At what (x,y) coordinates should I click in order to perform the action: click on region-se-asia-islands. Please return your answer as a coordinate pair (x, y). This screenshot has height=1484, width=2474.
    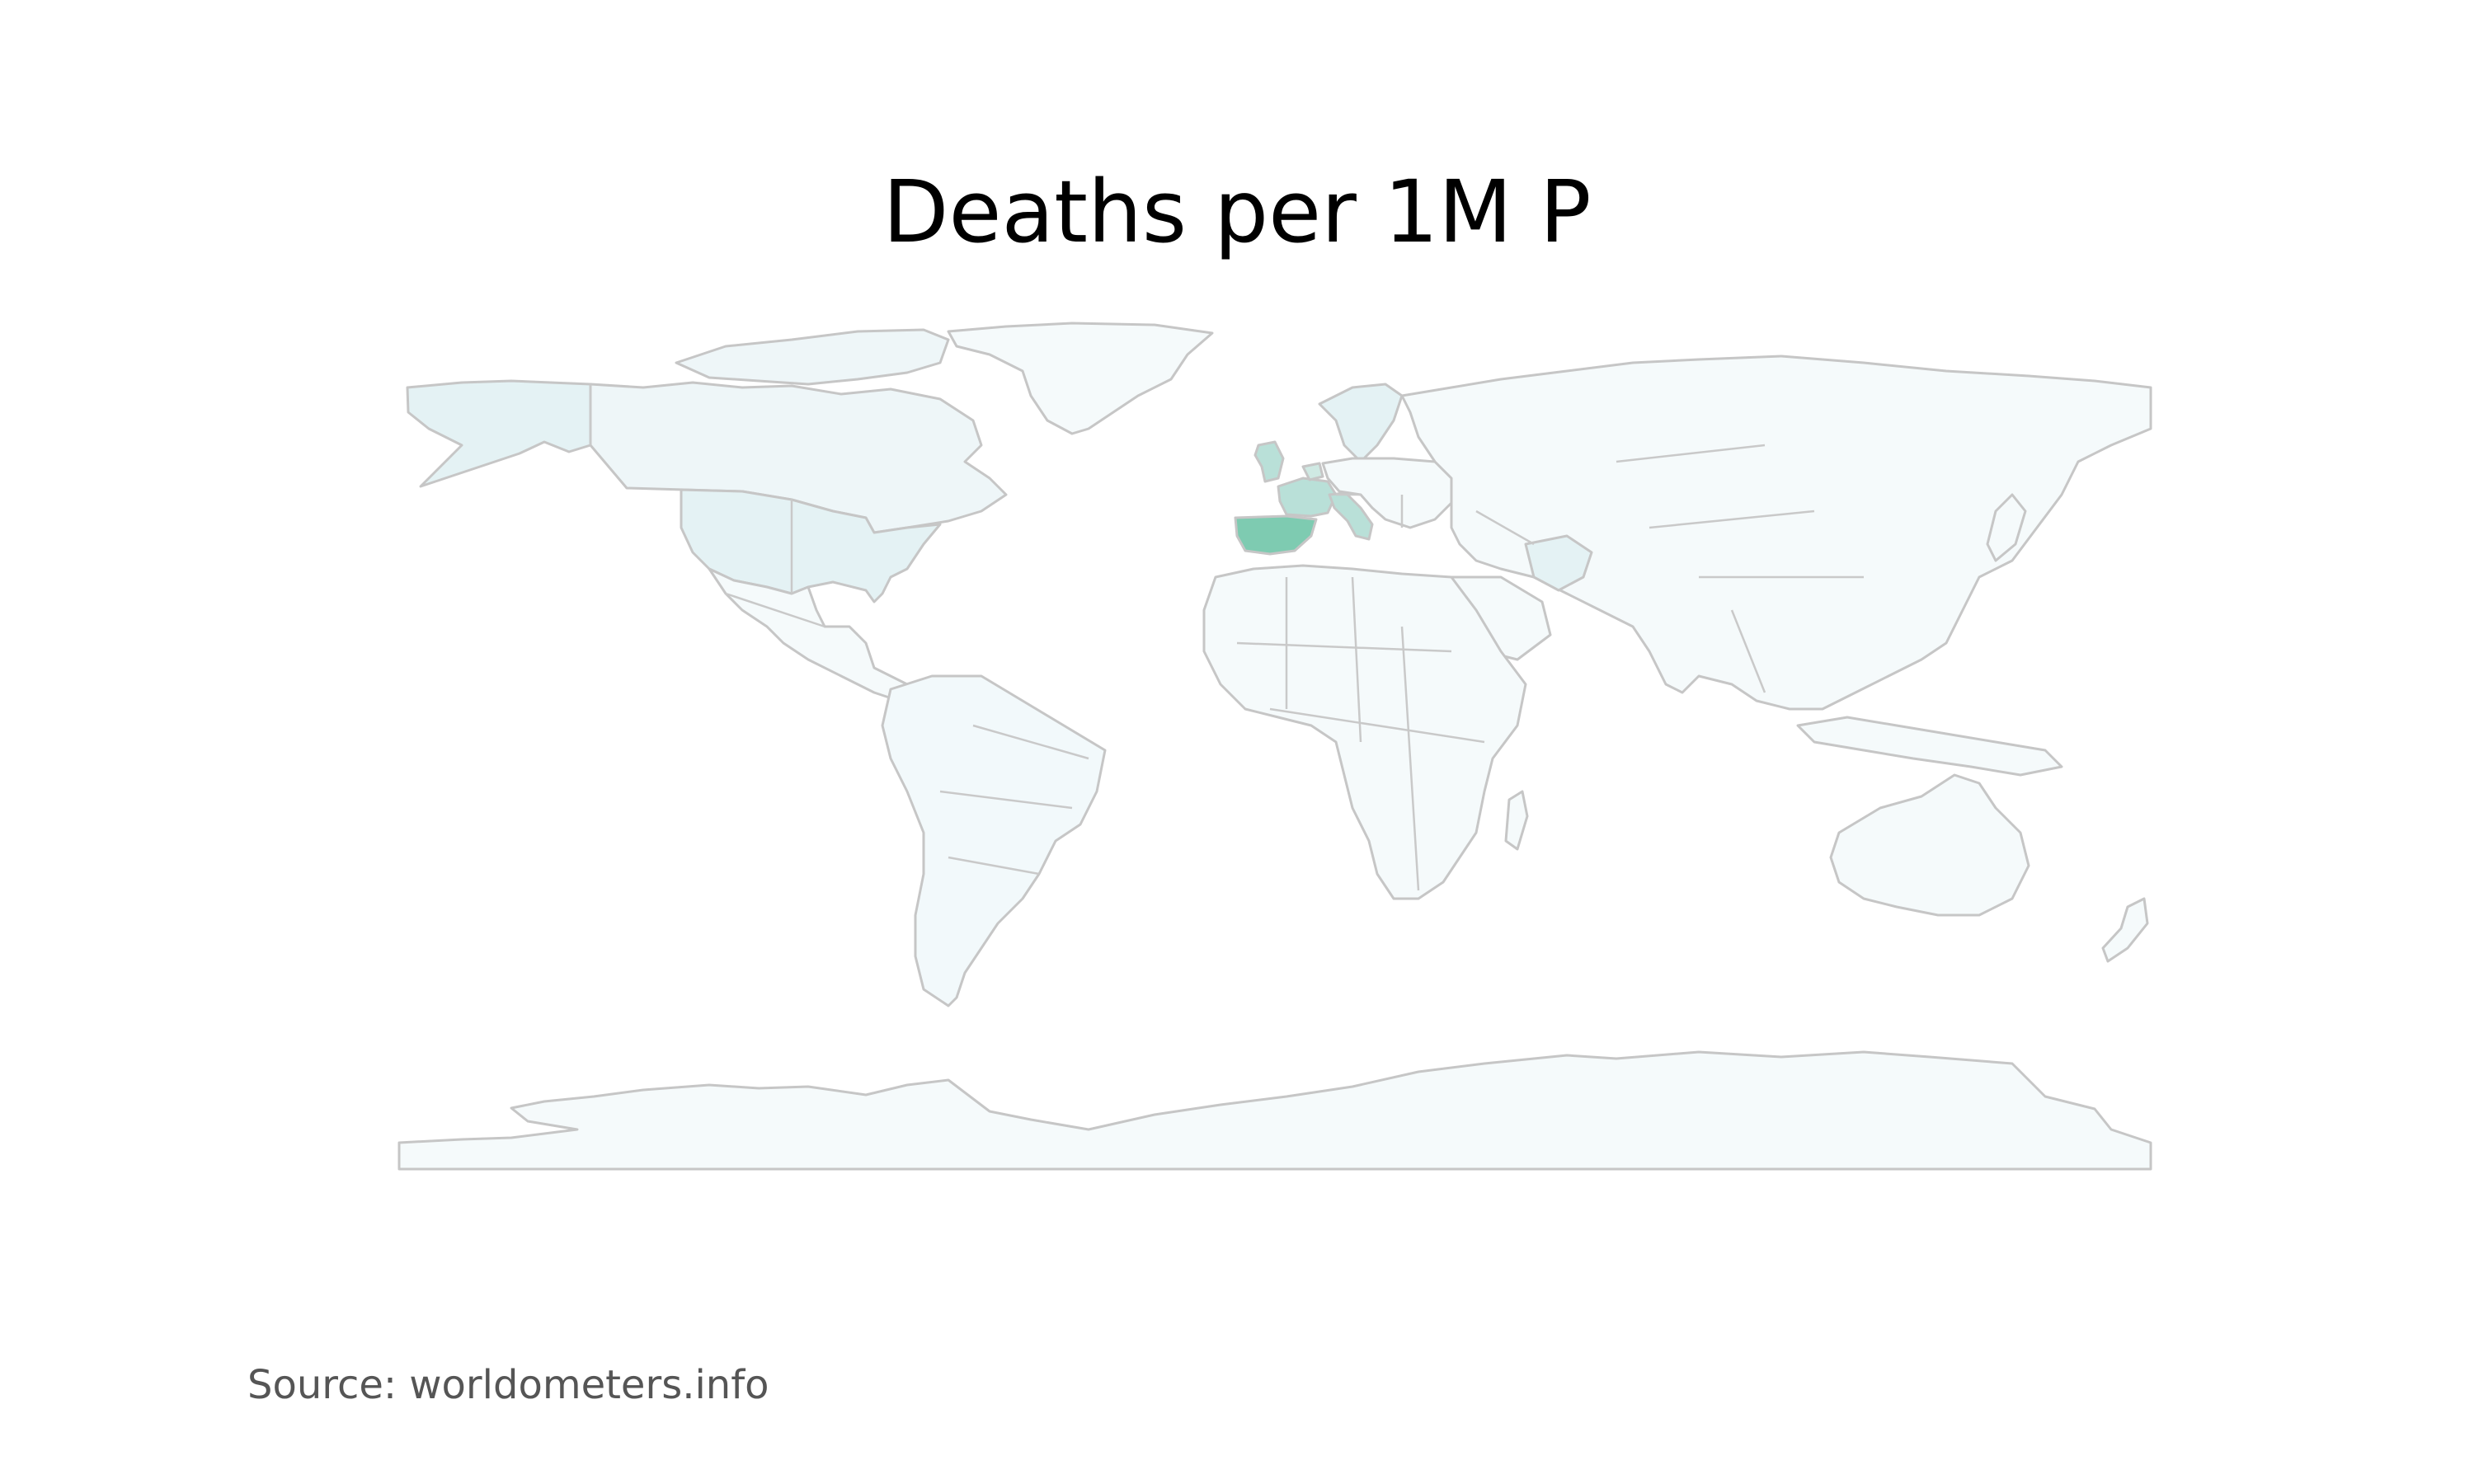
    Looking at the image, I should click on (1929, 746).